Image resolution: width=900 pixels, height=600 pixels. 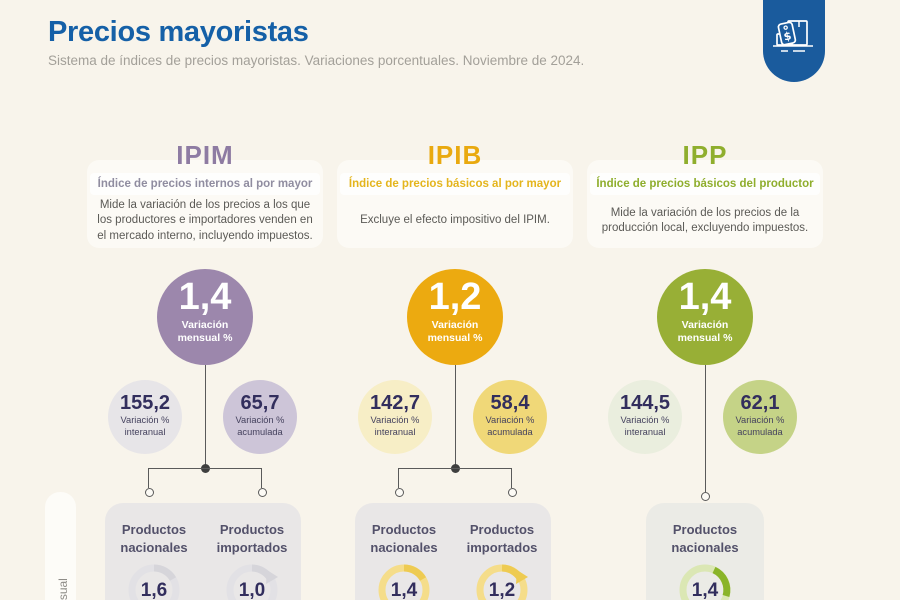 I want to click on ipim-national-products: Productos nacionales 1,6, so click(x=154, y=560).